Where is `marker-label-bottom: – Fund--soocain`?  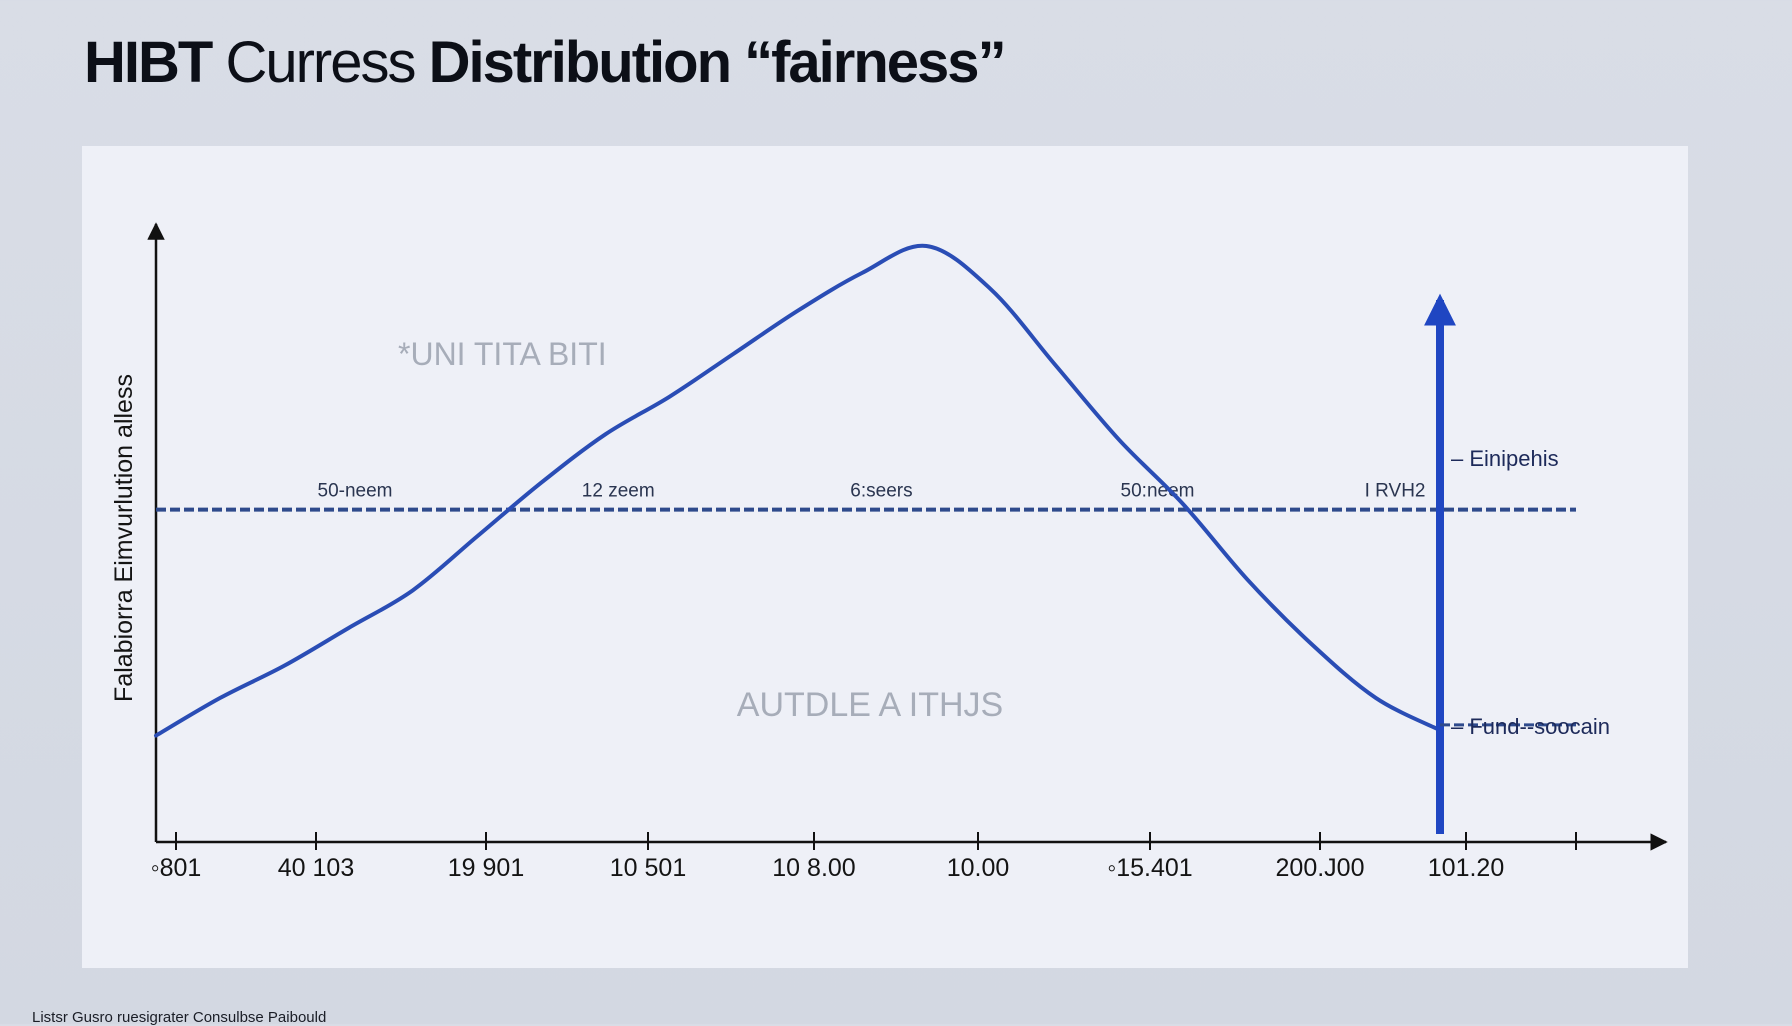
marker-label-bottom: – Fund--soocain is located at coordinates (1530, 726).